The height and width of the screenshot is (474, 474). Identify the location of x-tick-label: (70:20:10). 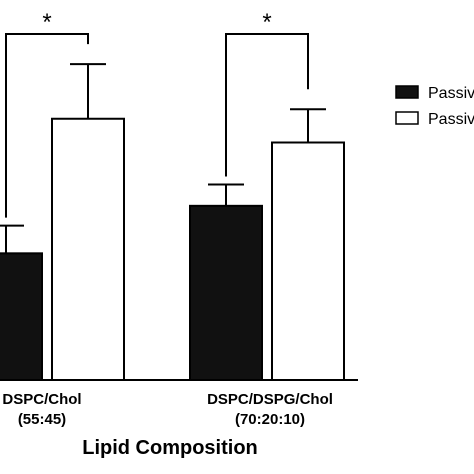
(270, 419).